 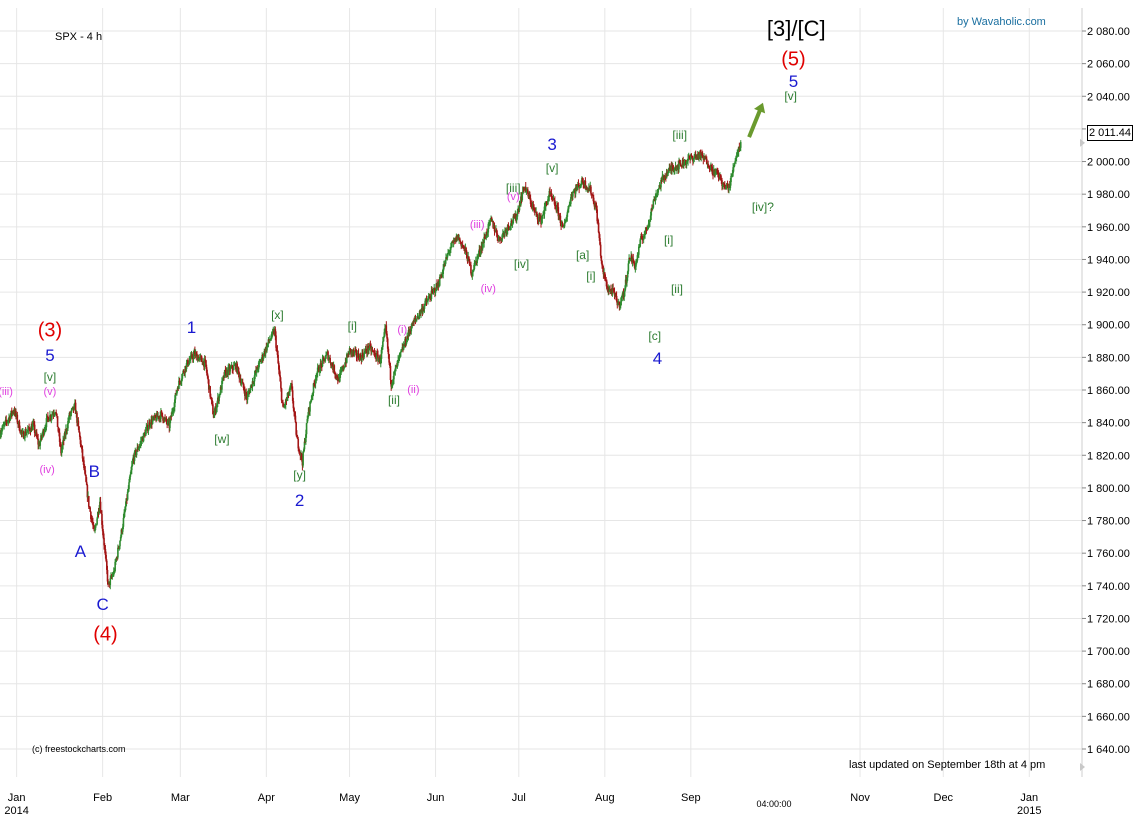 I want to click on wave-label: (3), so click(x=50, y=330).